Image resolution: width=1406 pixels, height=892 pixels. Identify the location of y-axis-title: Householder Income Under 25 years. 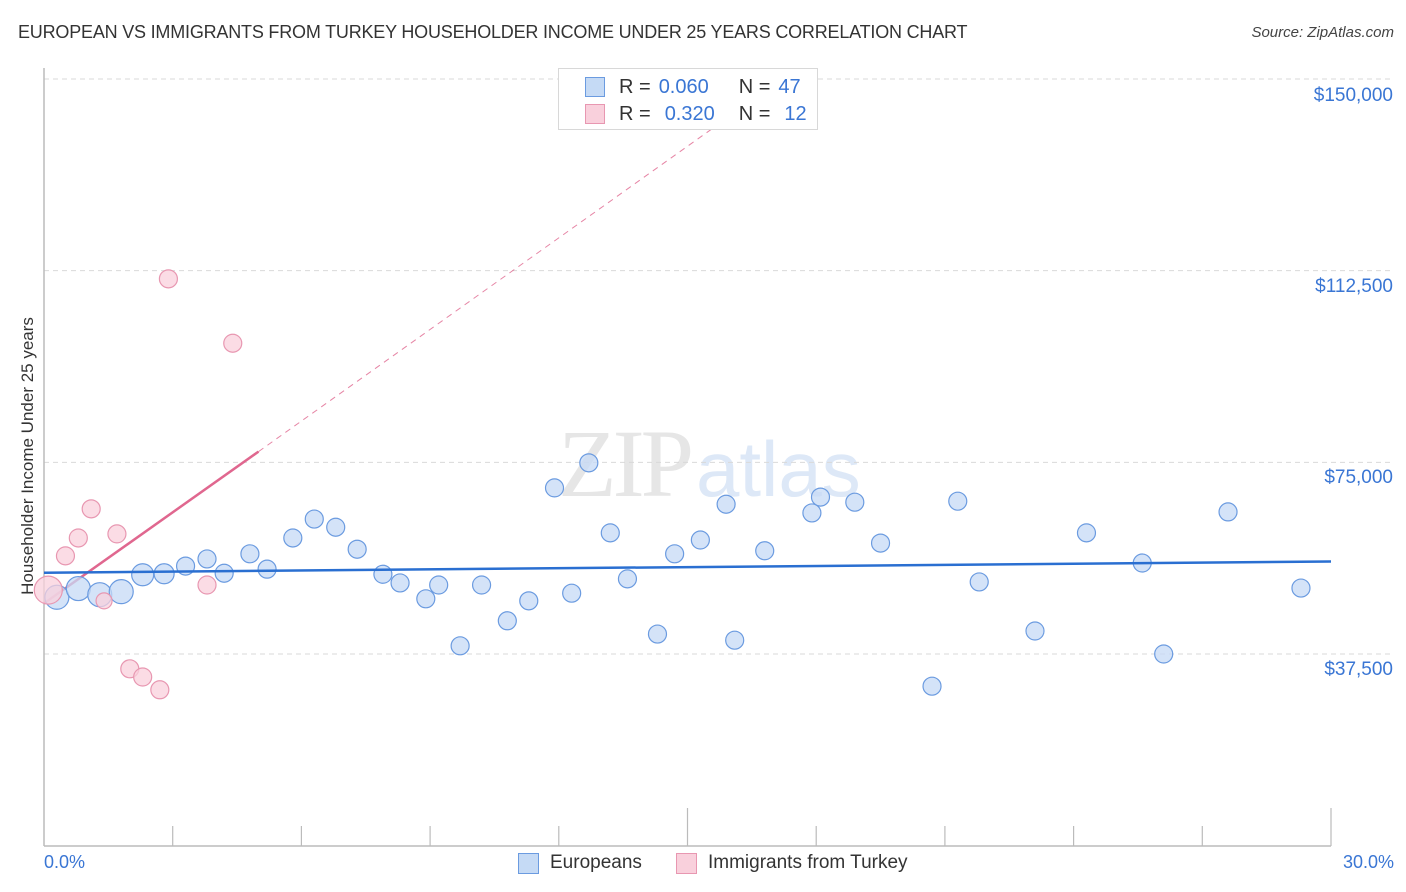
(27, 456).